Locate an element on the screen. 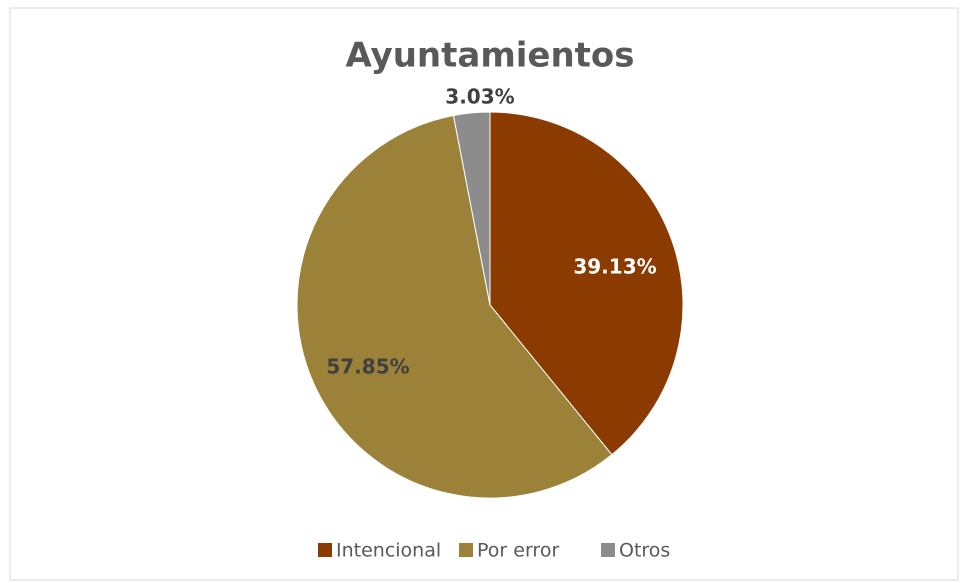 This screenshot has height=583, width=961. legend-label: Por error is located at coordinates (518, 551).